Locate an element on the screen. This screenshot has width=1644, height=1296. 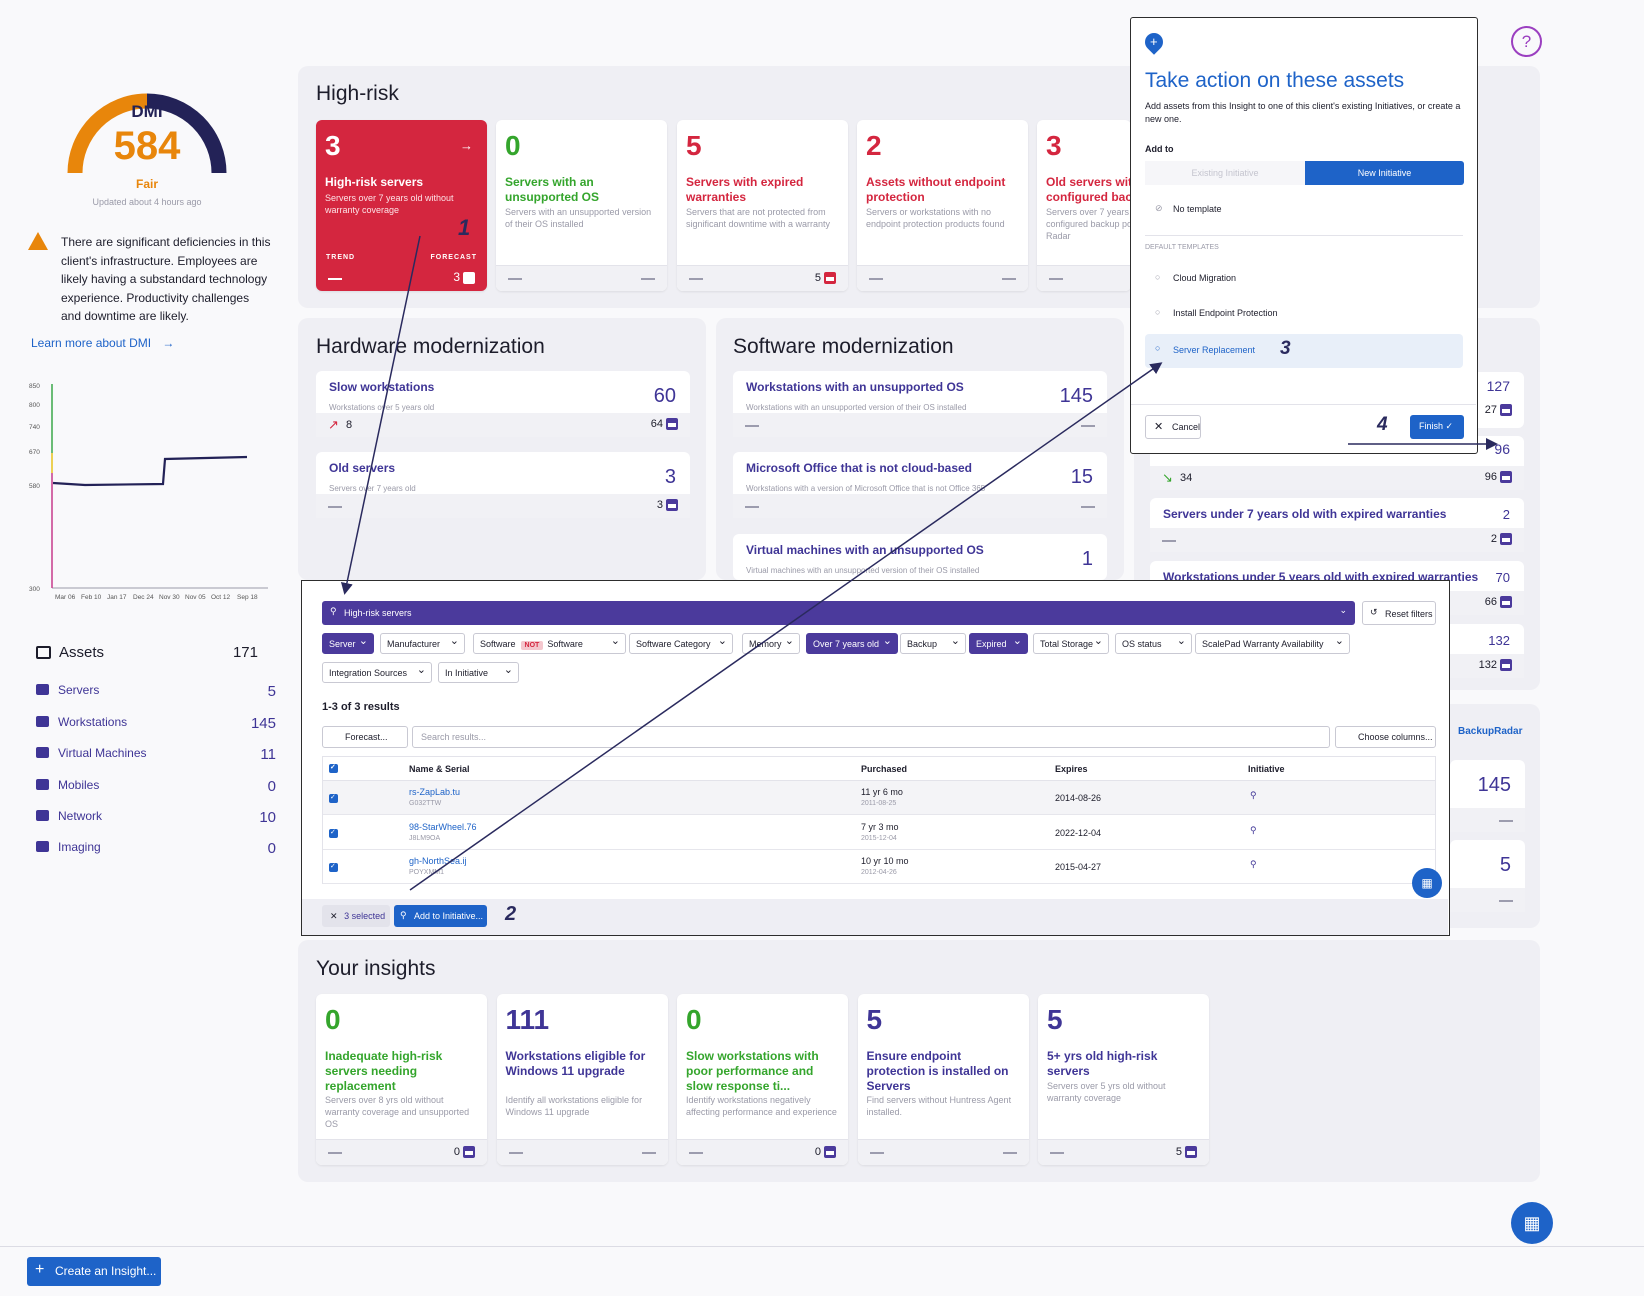
hardware-item-old-servers: Old servers Servers over 7 years old 3 3 is located at coordinates (503, 485).